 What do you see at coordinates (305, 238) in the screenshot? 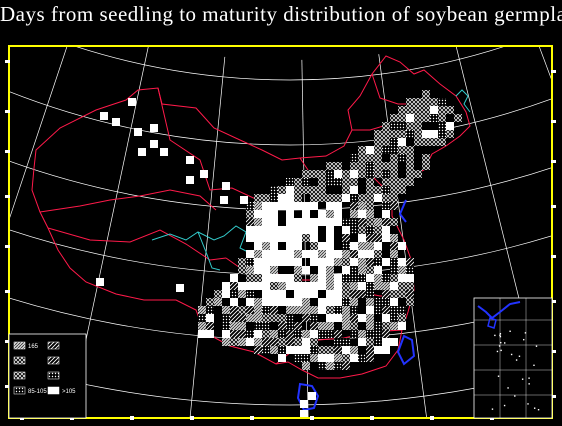
I see `meridian-line` at bounding box center [305, 238].